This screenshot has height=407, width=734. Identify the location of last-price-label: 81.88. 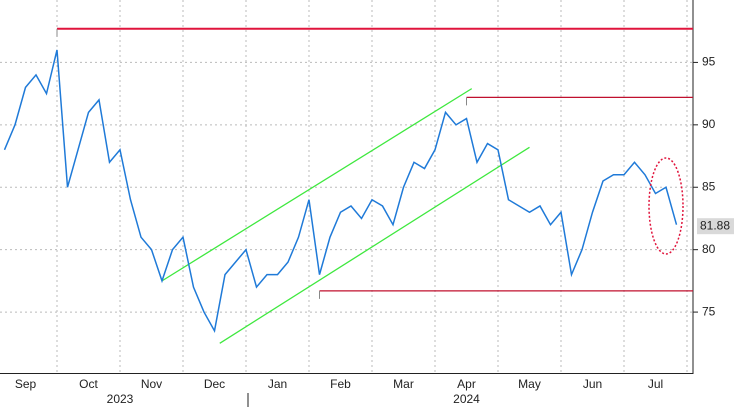
(715, 225).